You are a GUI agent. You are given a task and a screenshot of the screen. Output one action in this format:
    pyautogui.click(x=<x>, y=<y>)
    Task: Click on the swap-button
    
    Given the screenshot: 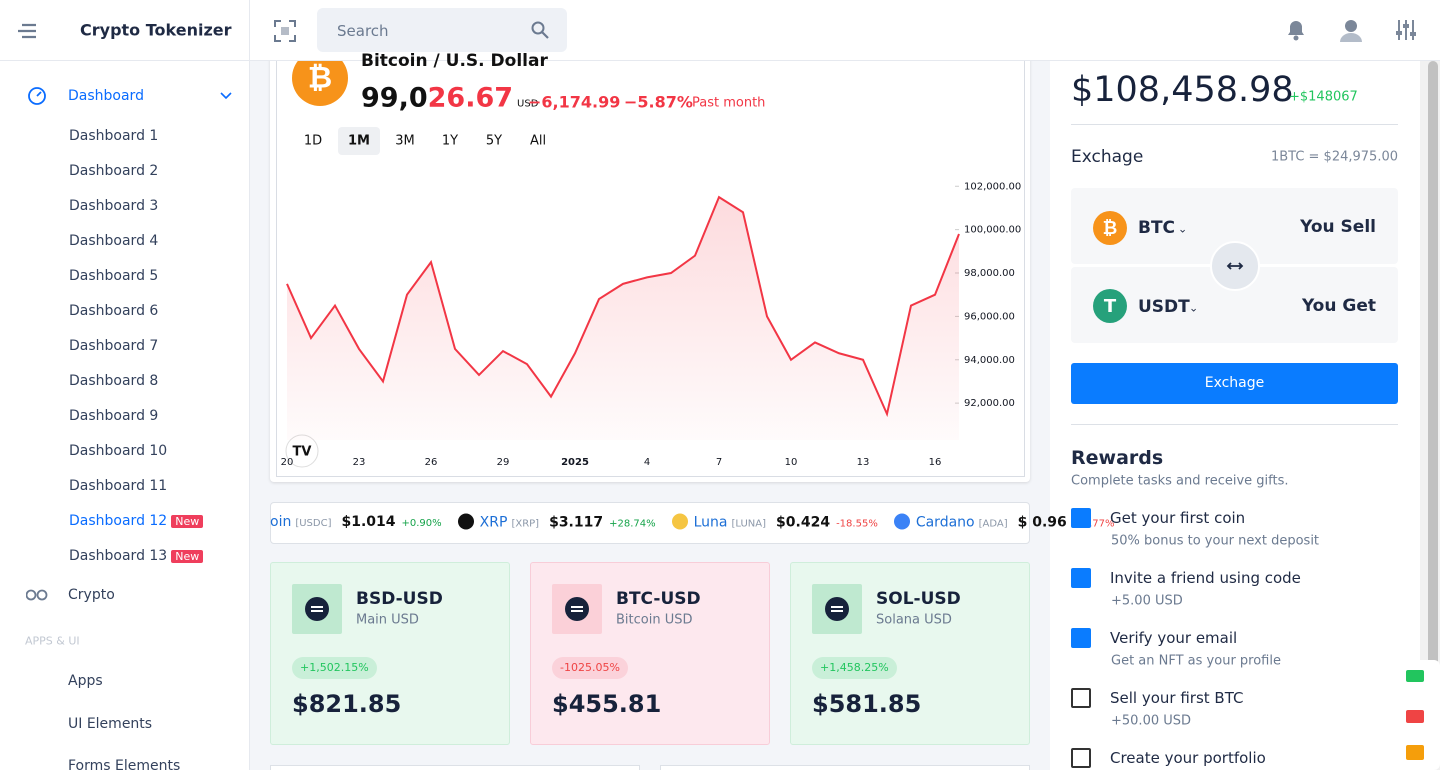 What is the action you would take?
    pyautogui.click(x=1235, y=266)
    